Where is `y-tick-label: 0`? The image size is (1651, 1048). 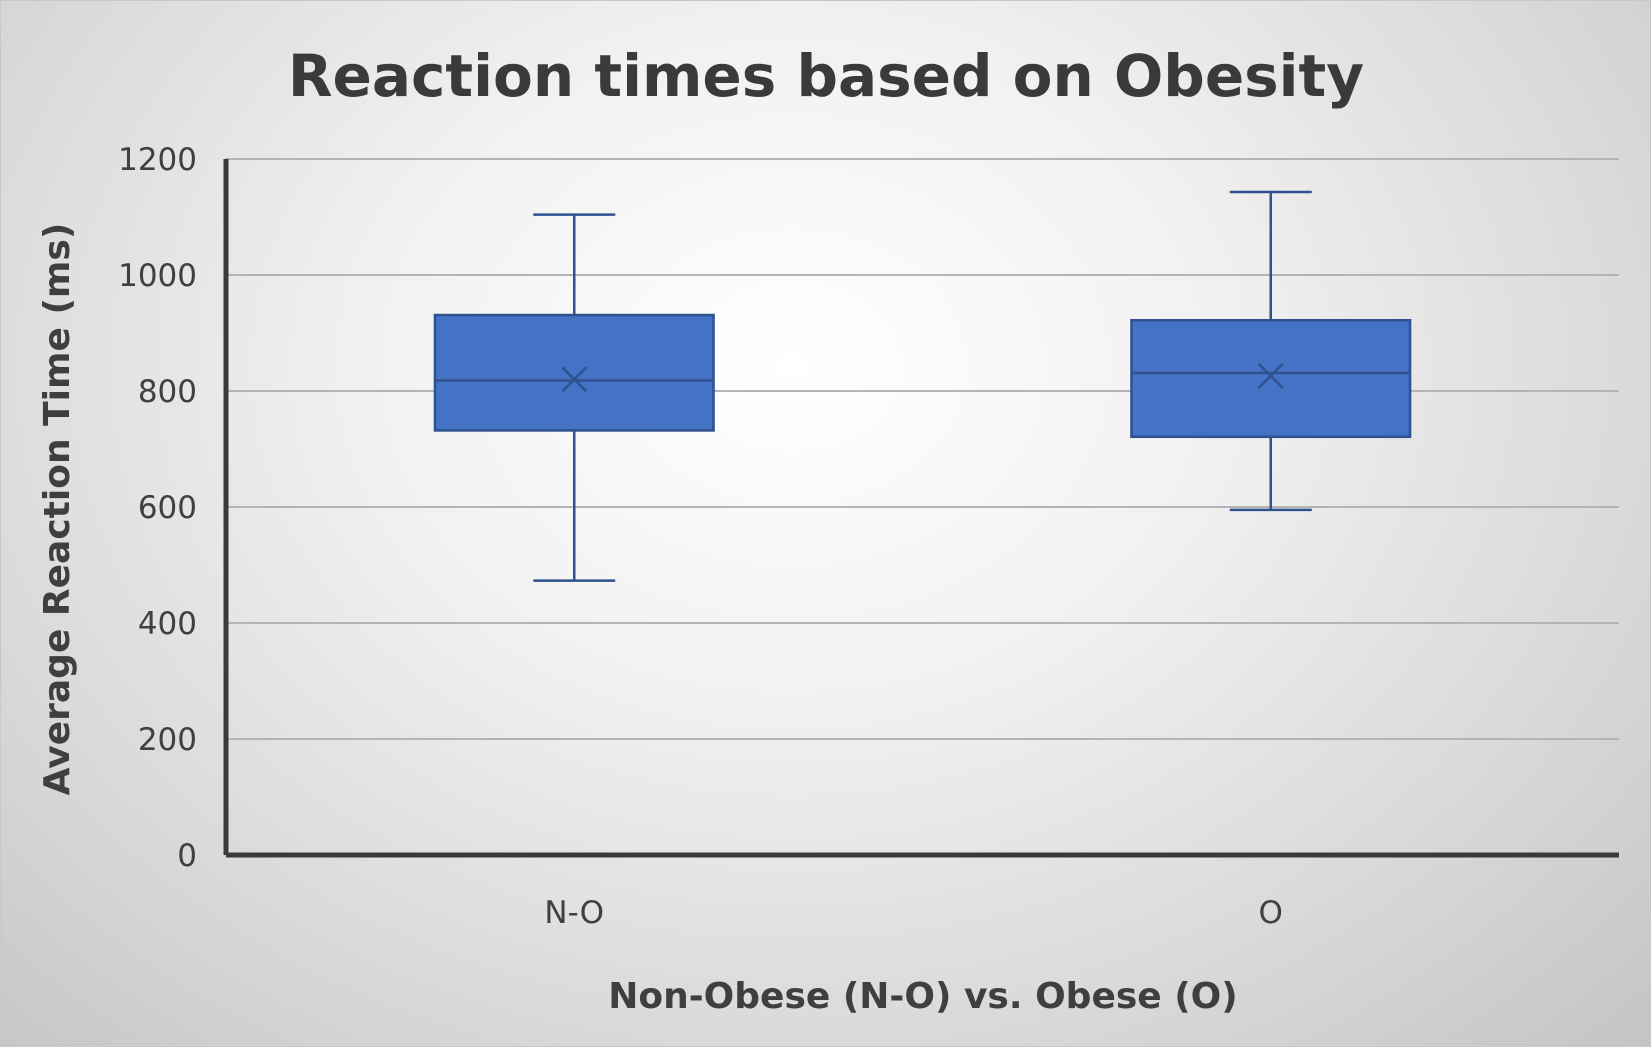 y-tick-label: 0 is located at coordinates (187, 856).